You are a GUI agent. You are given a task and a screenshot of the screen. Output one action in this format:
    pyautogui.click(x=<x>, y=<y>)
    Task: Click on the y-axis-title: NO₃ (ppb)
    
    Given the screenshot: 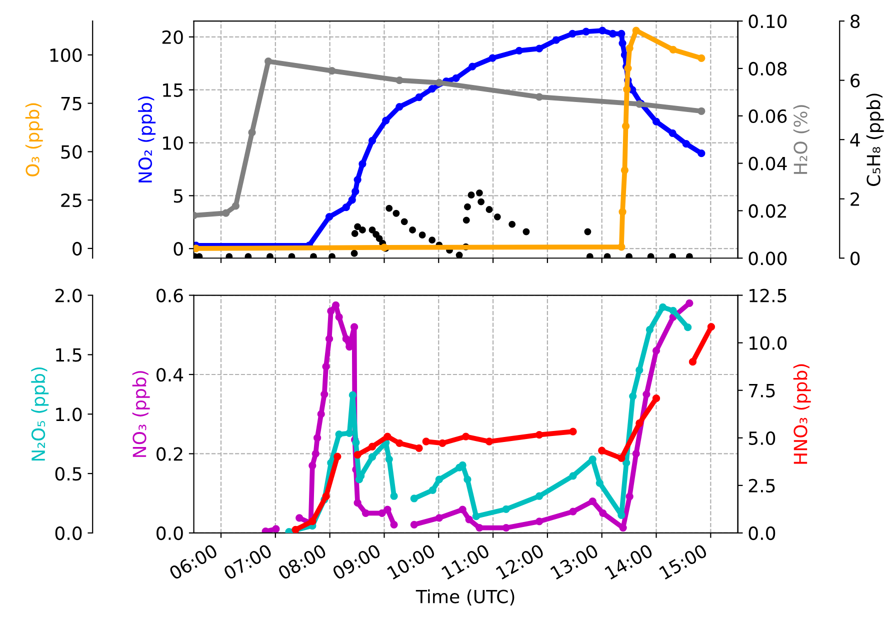 What is the action you would take?
    pyautogui.click(x=141, y=414)
    